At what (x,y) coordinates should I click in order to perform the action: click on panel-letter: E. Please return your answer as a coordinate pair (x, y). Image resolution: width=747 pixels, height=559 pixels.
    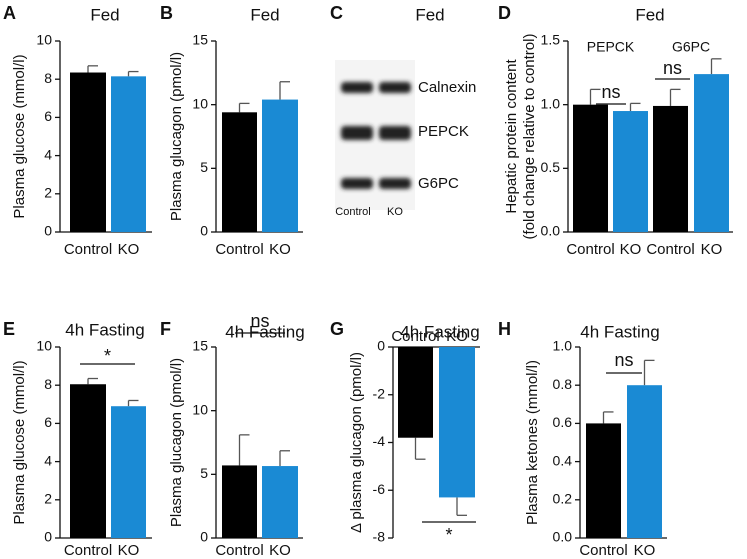
    Looking at the image, I should click on (9, 329).